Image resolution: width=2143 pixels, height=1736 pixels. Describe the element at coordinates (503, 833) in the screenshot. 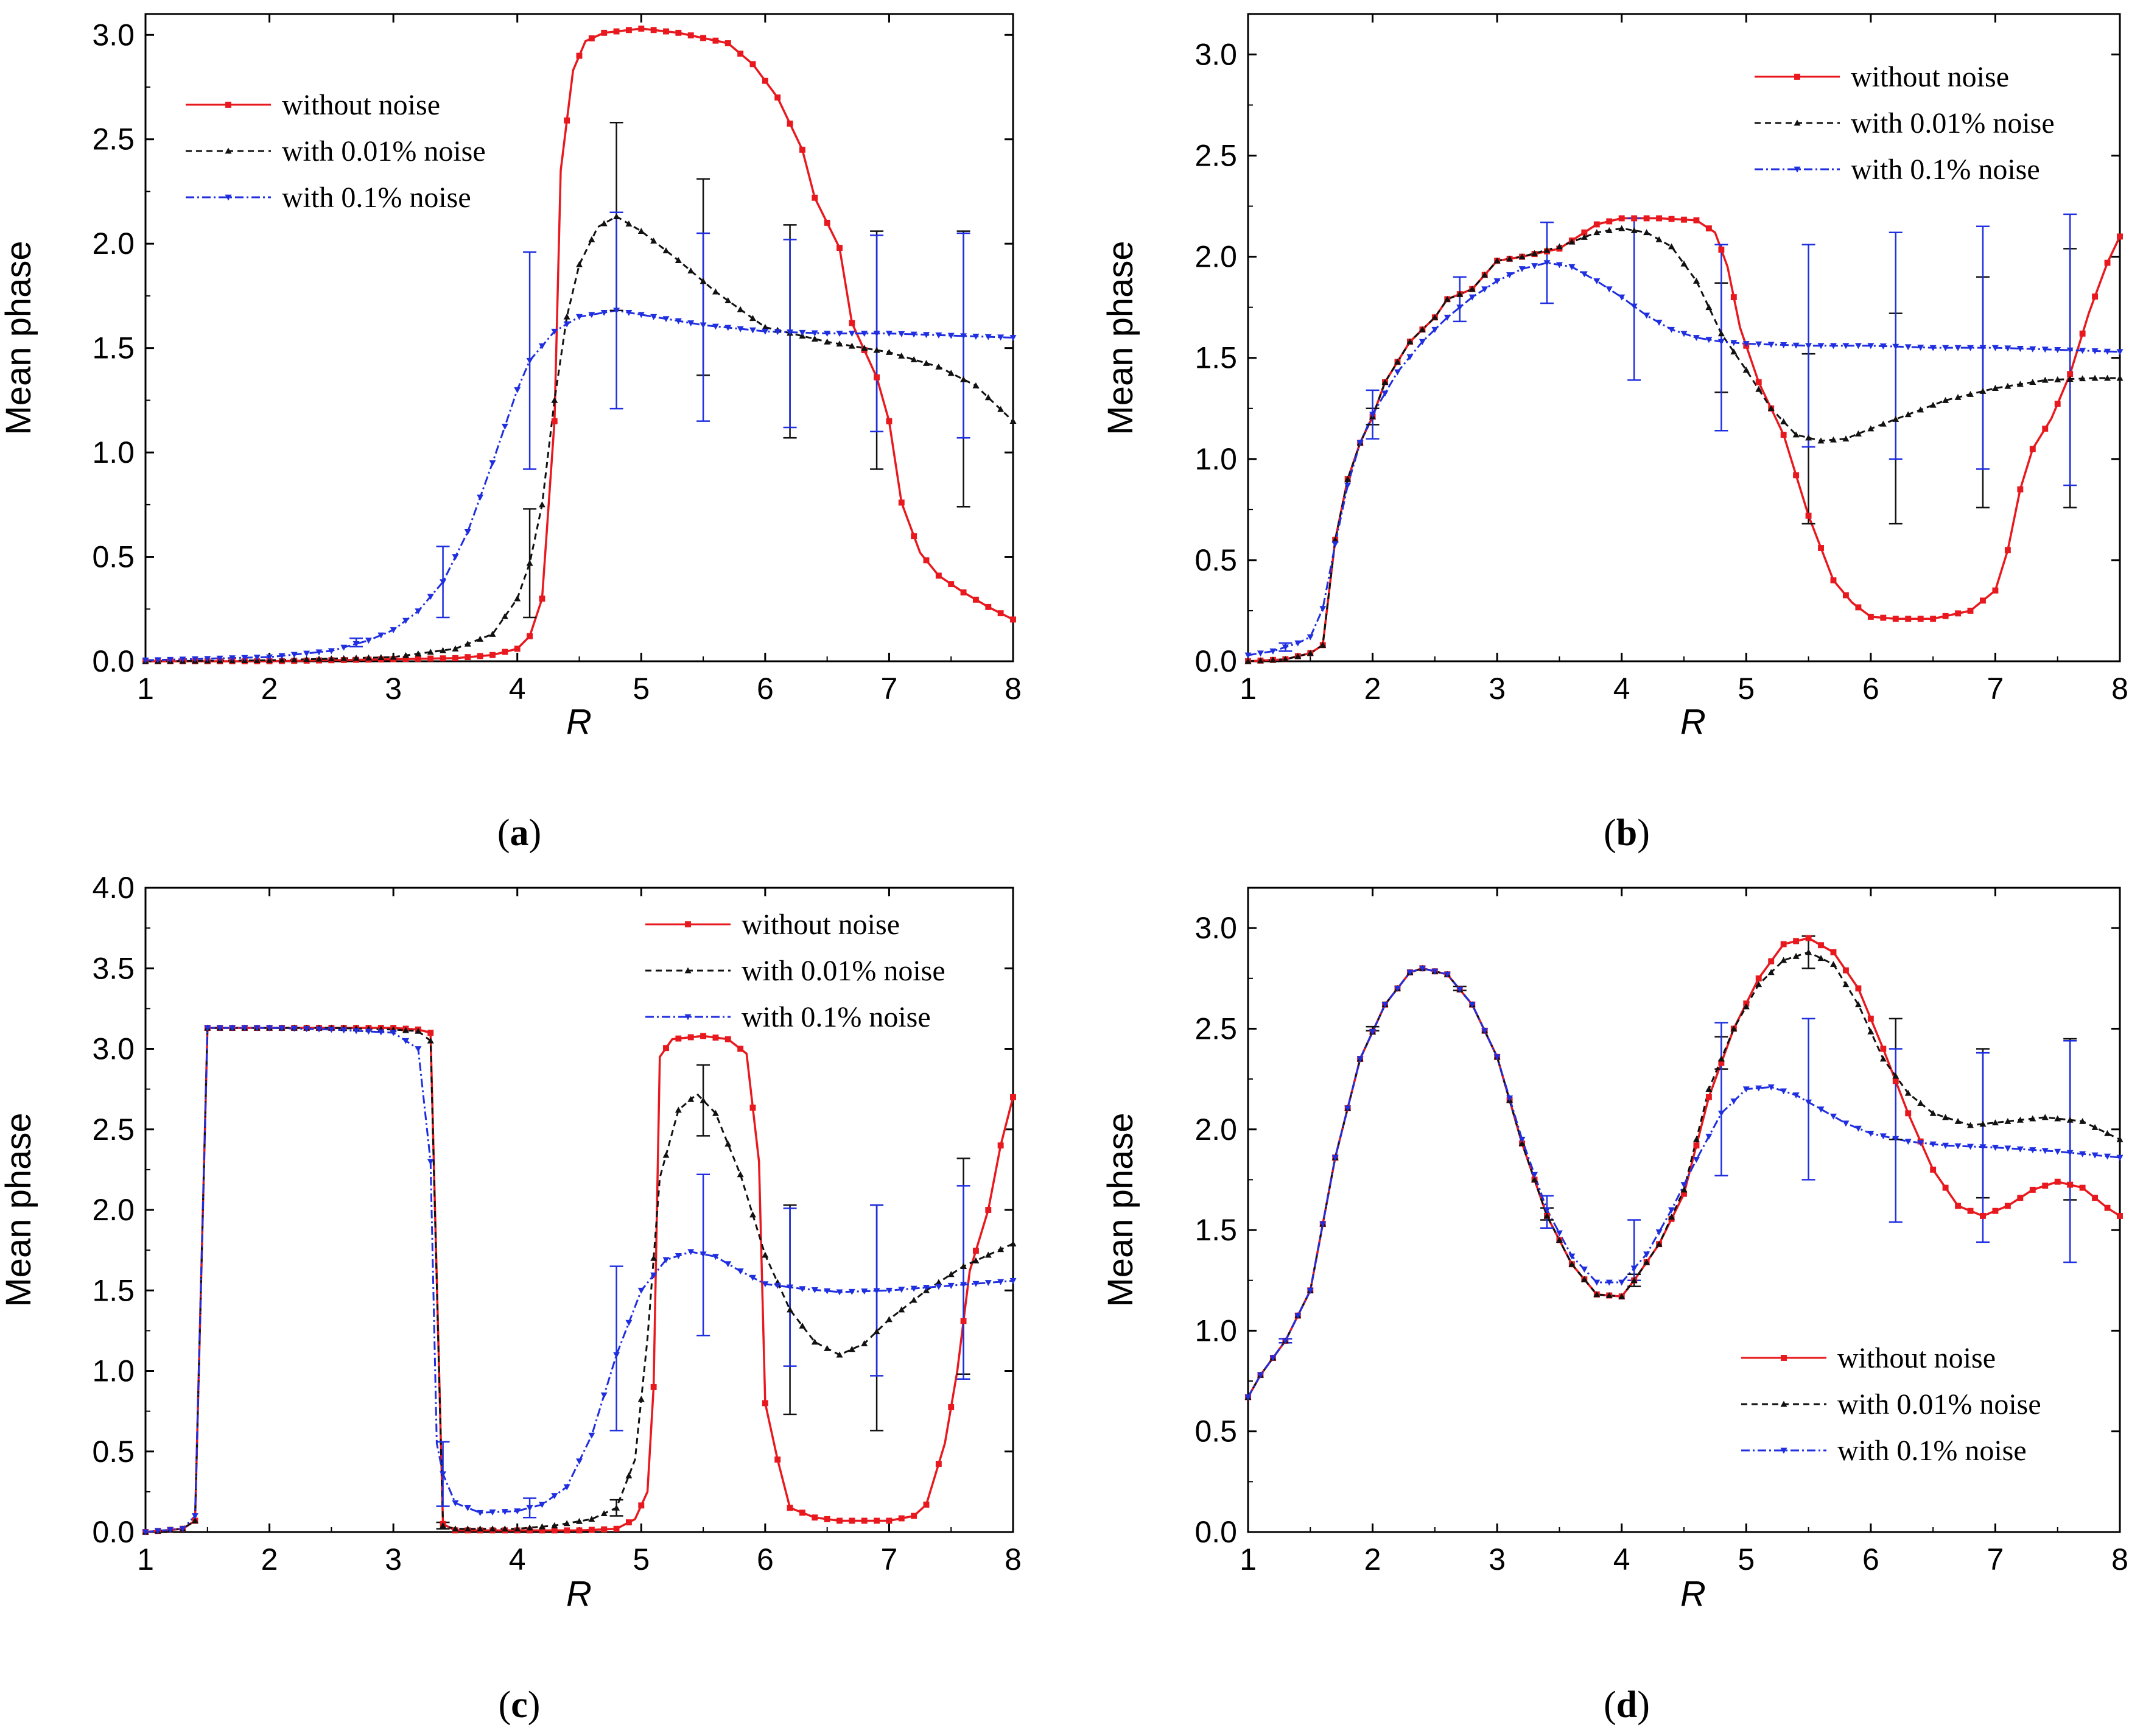

I see `panel-label-open: (` at that location.